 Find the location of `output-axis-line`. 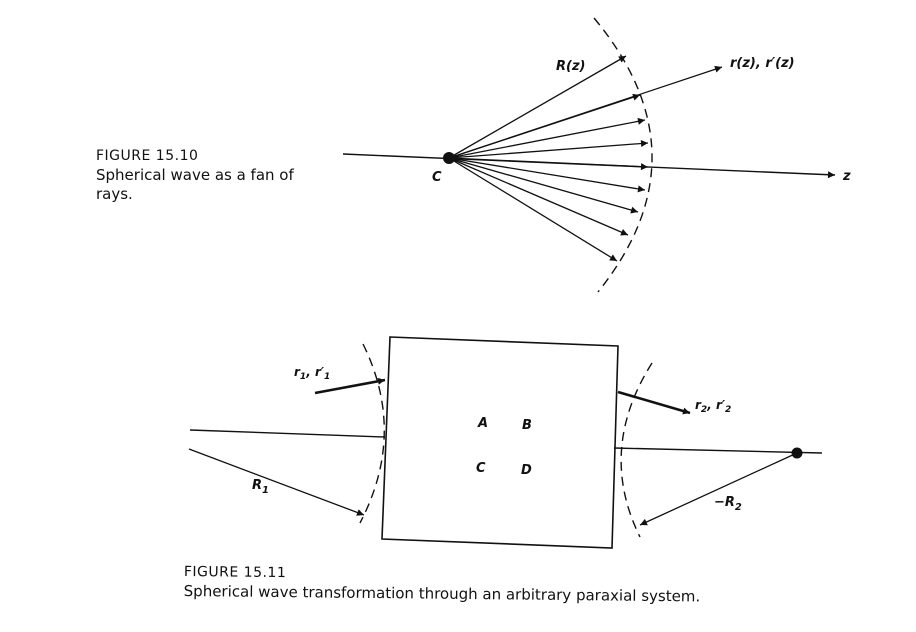

output-axis-line is located at coordinates (718, 450).